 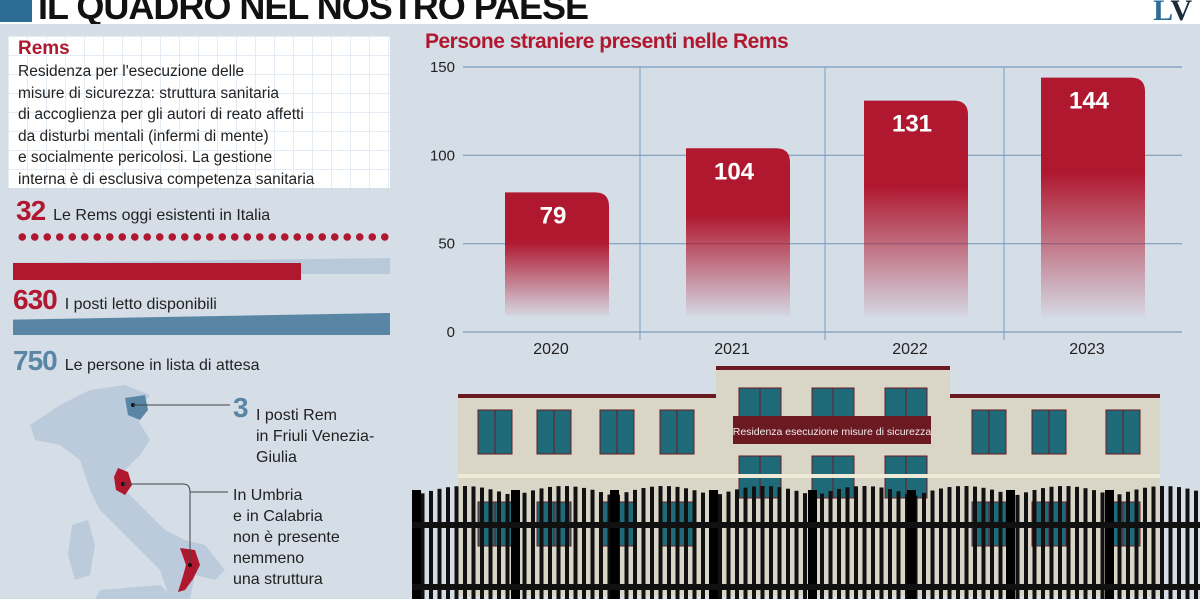 What do you see at coordinates (1093, 196) in the screenshot?
I see `bar-2023` at bounding box center [1093, 196].